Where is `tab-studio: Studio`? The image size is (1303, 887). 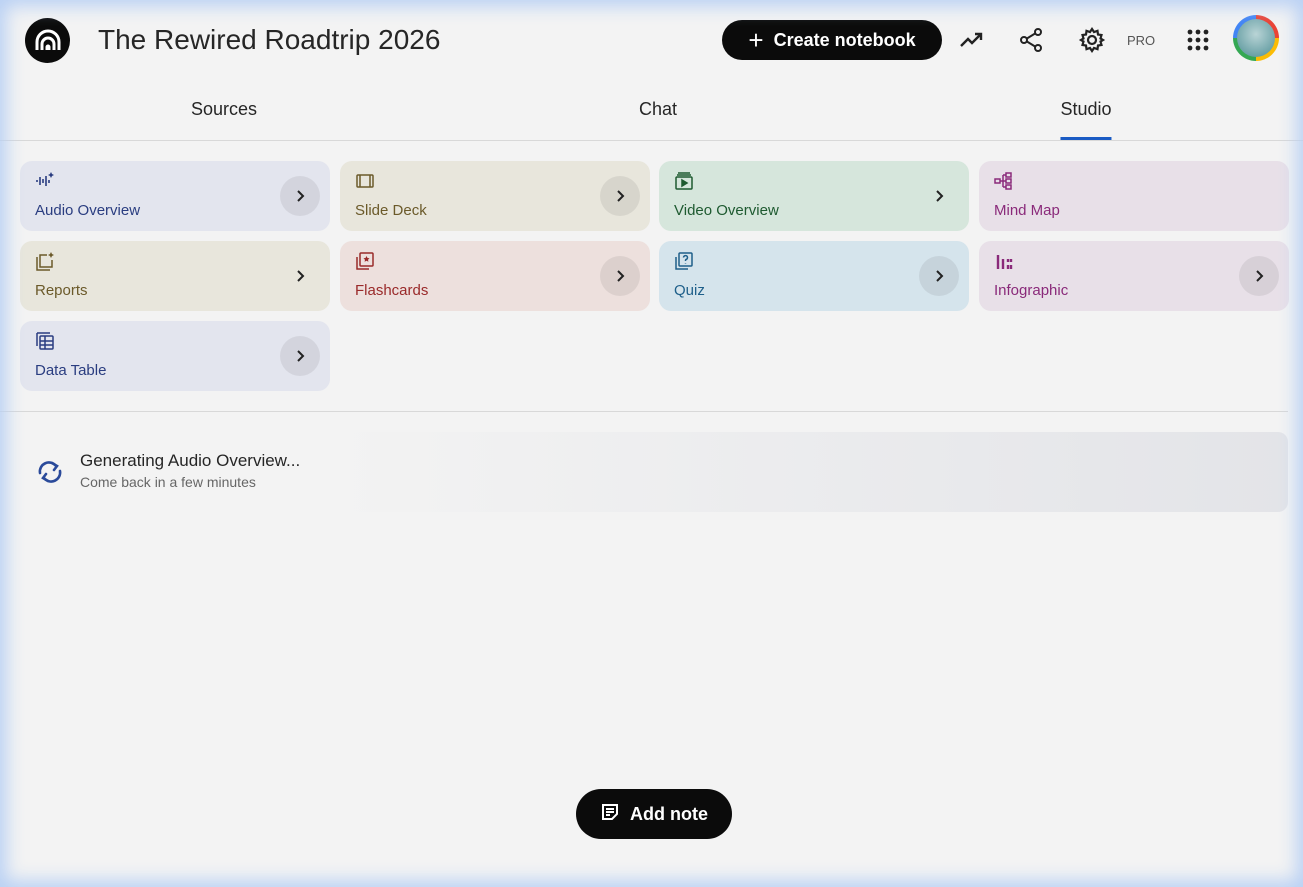
tab-studio: Studio is located at coordinates (1086, 119).